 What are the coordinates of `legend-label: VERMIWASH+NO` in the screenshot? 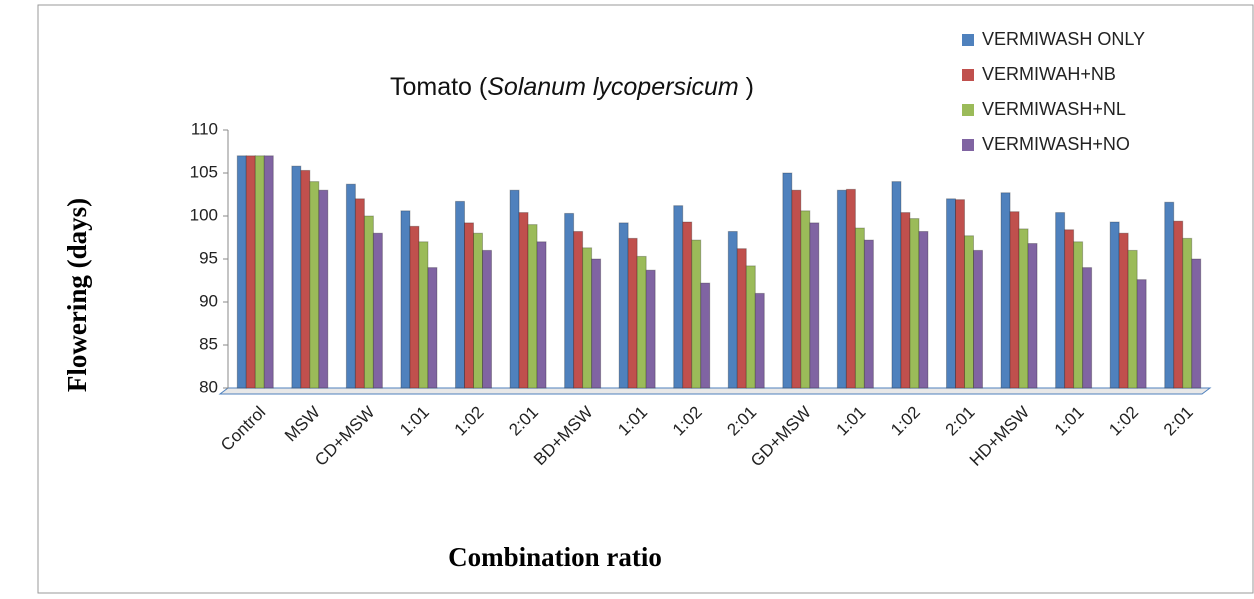 It's located at (1056, 144).